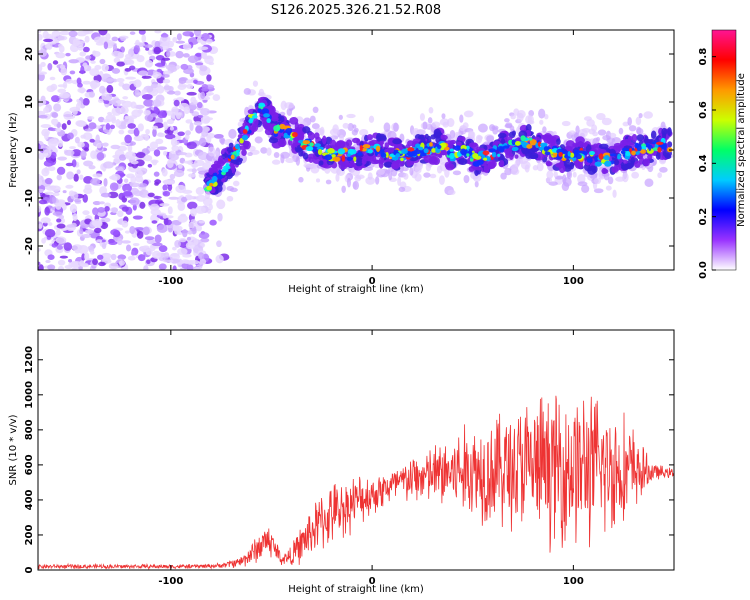 The width and height of the screenshot is (750, 600). I want to click on snr-y-tick-label: 200, so click(29, 534).